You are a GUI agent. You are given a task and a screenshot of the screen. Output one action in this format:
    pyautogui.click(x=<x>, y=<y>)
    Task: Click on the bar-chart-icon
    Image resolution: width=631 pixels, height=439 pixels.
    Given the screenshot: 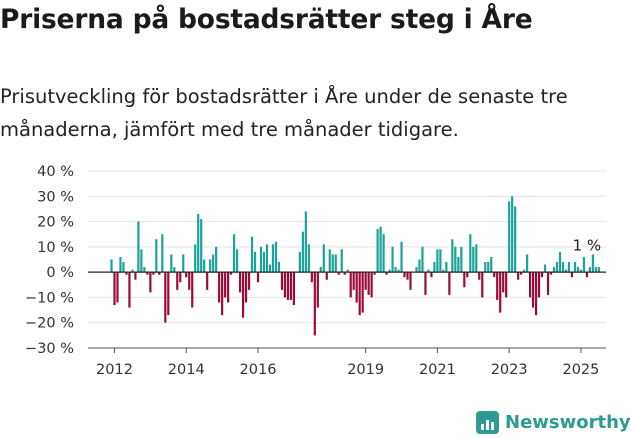 What is the action you would take?
    pyautogui.click(x=487, y=422)
    